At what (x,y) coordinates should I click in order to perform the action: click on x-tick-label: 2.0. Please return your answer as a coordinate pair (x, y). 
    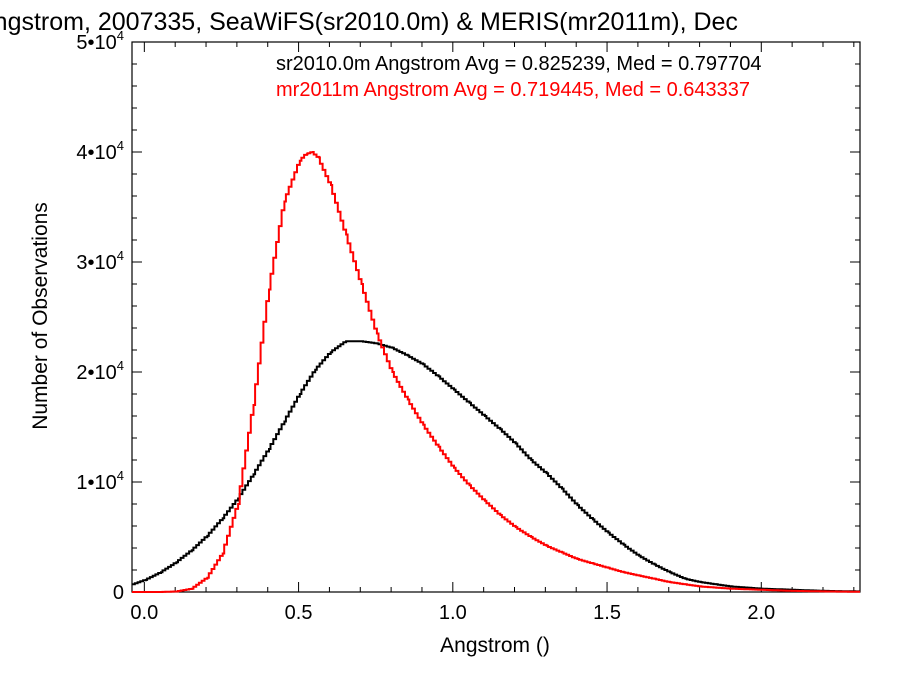
    Looking at the image, I should click on (761, 613).